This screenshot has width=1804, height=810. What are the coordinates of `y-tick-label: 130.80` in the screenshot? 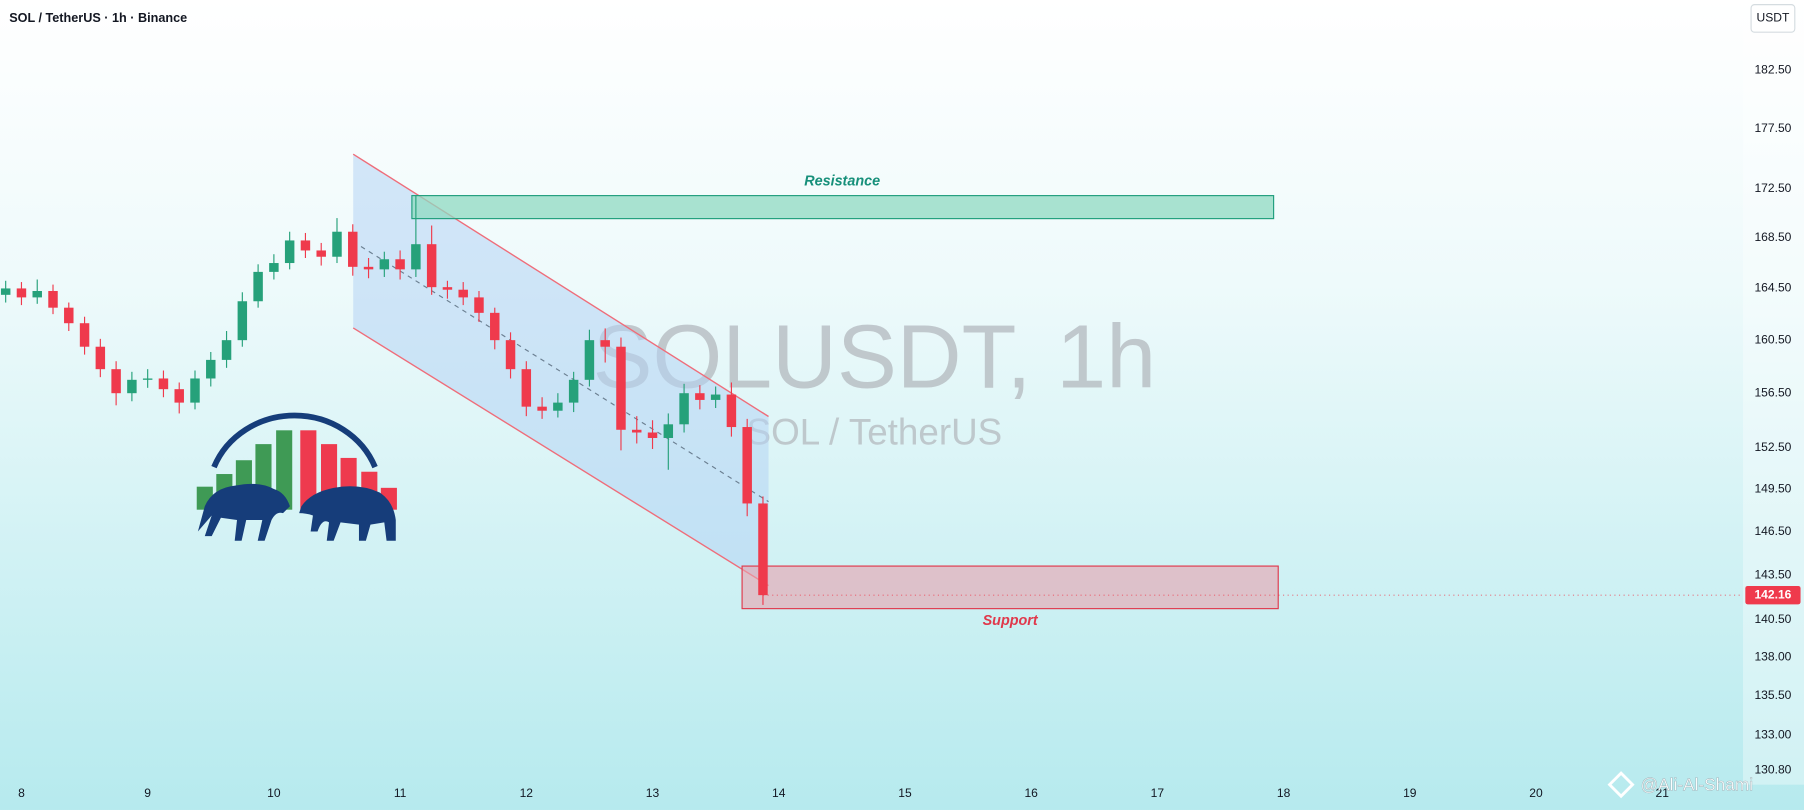 It's located at (1772, 769).